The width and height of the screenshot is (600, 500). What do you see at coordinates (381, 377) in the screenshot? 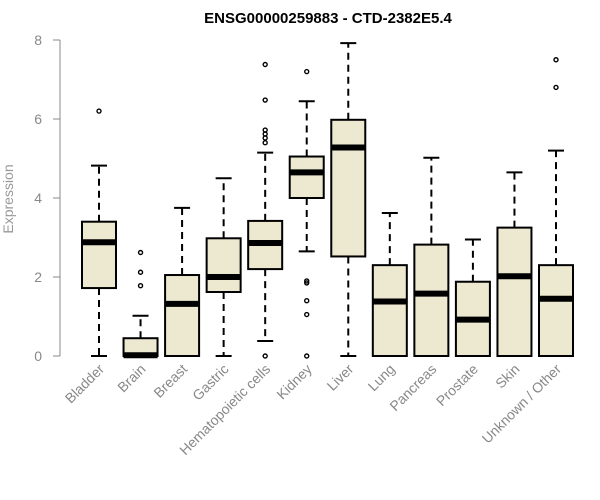
I see `x-tick-label: Lung` at bounding box center [381, 377].